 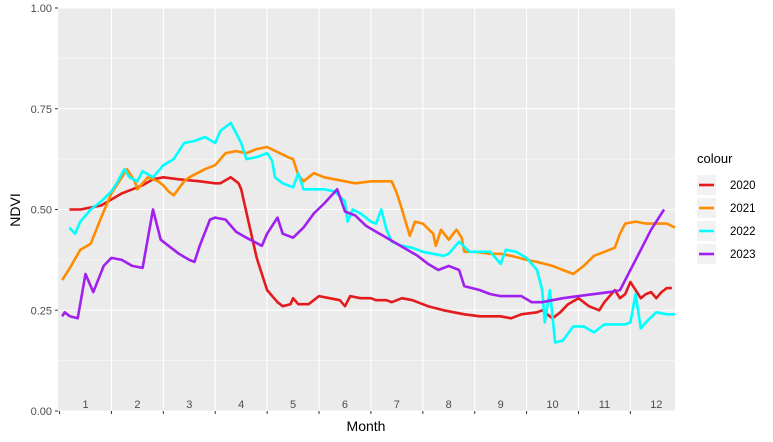 I want to click on y-tick-label: 0.25, so click(x=41, y=311).